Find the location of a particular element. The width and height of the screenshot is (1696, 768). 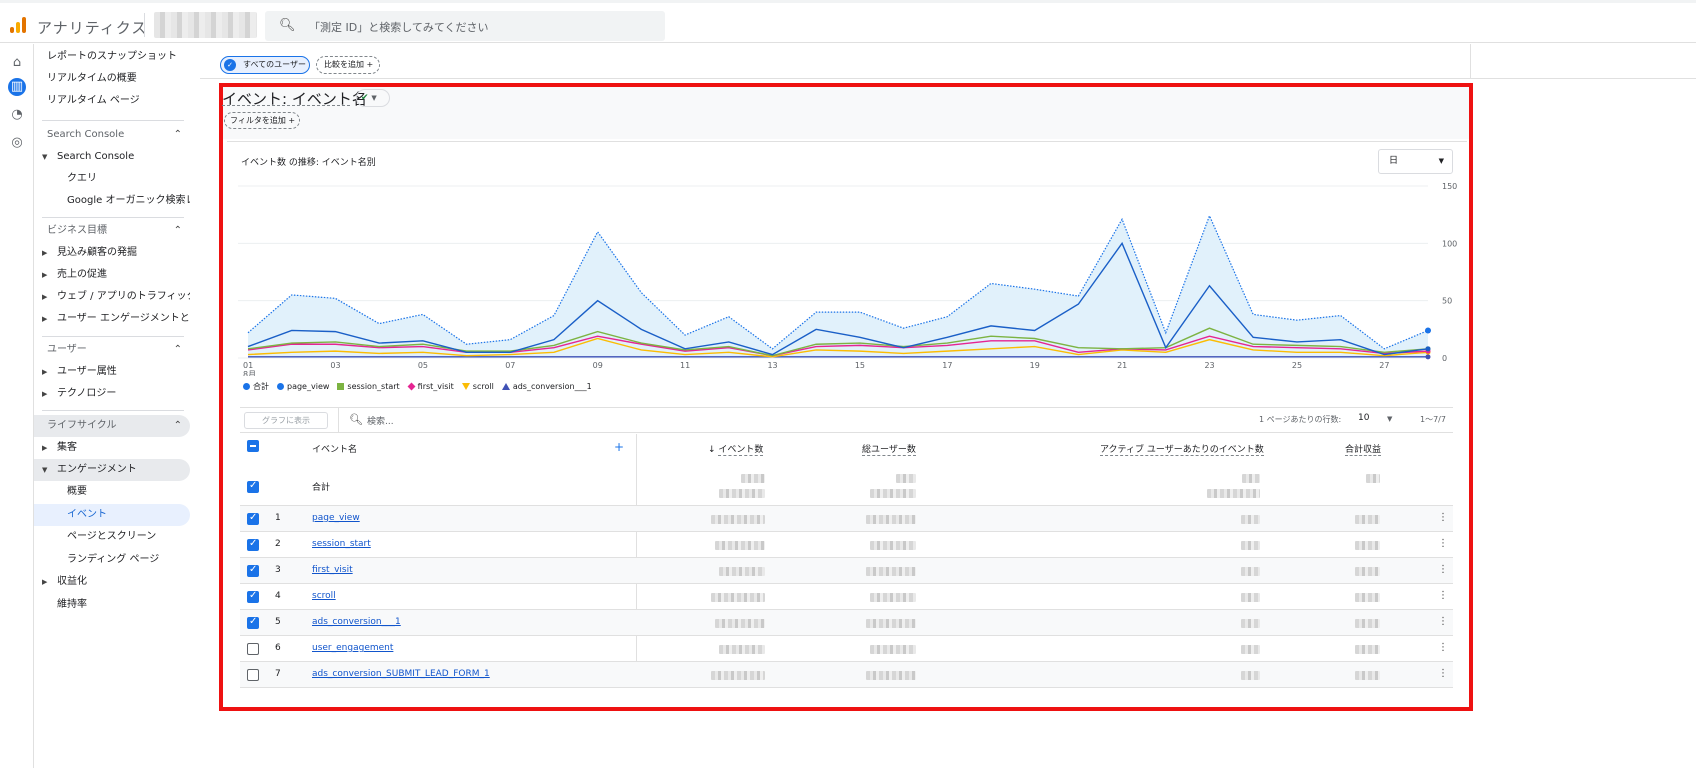

global-search: 🔍︎ 「測定 ID」と検索してみてください is located at coordinates (465, 26).